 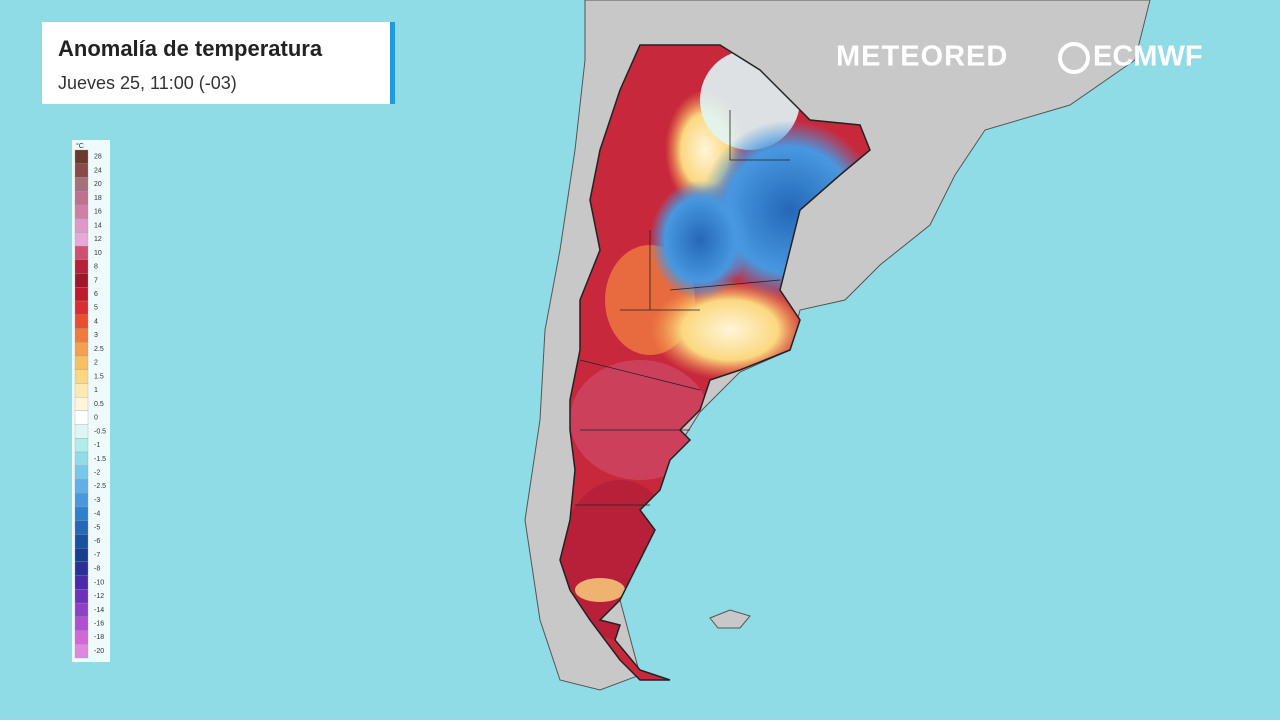 What do you see at coordinates (99, 376) in the screenshot?
I see `legend-label: 1.5` at bounding box center [99, 376].